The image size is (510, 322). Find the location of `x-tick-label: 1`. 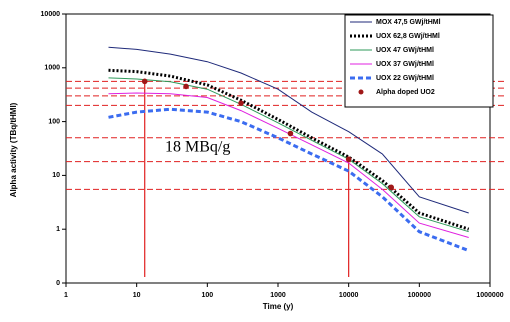

x-tick-label: 1 is located at coordinates (66, 295).